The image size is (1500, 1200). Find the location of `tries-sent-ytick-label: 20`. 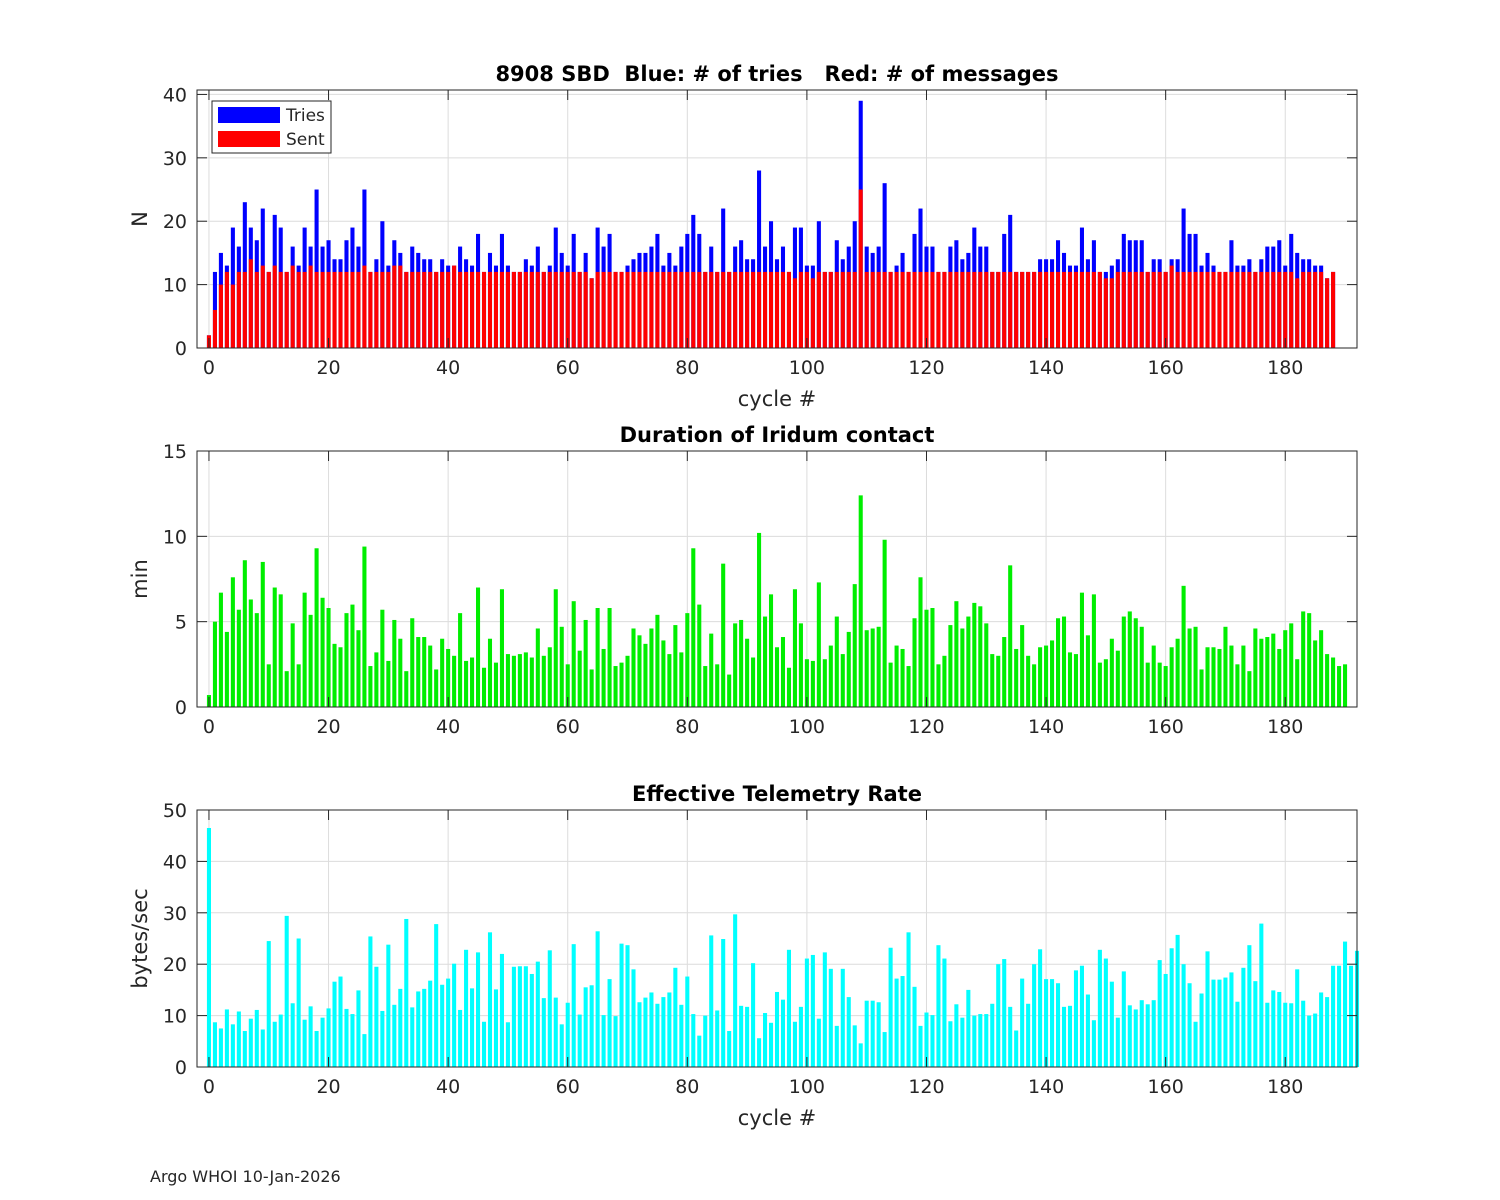

tries-sent-ytick-label: 20 is located at coordinates (175, 222).